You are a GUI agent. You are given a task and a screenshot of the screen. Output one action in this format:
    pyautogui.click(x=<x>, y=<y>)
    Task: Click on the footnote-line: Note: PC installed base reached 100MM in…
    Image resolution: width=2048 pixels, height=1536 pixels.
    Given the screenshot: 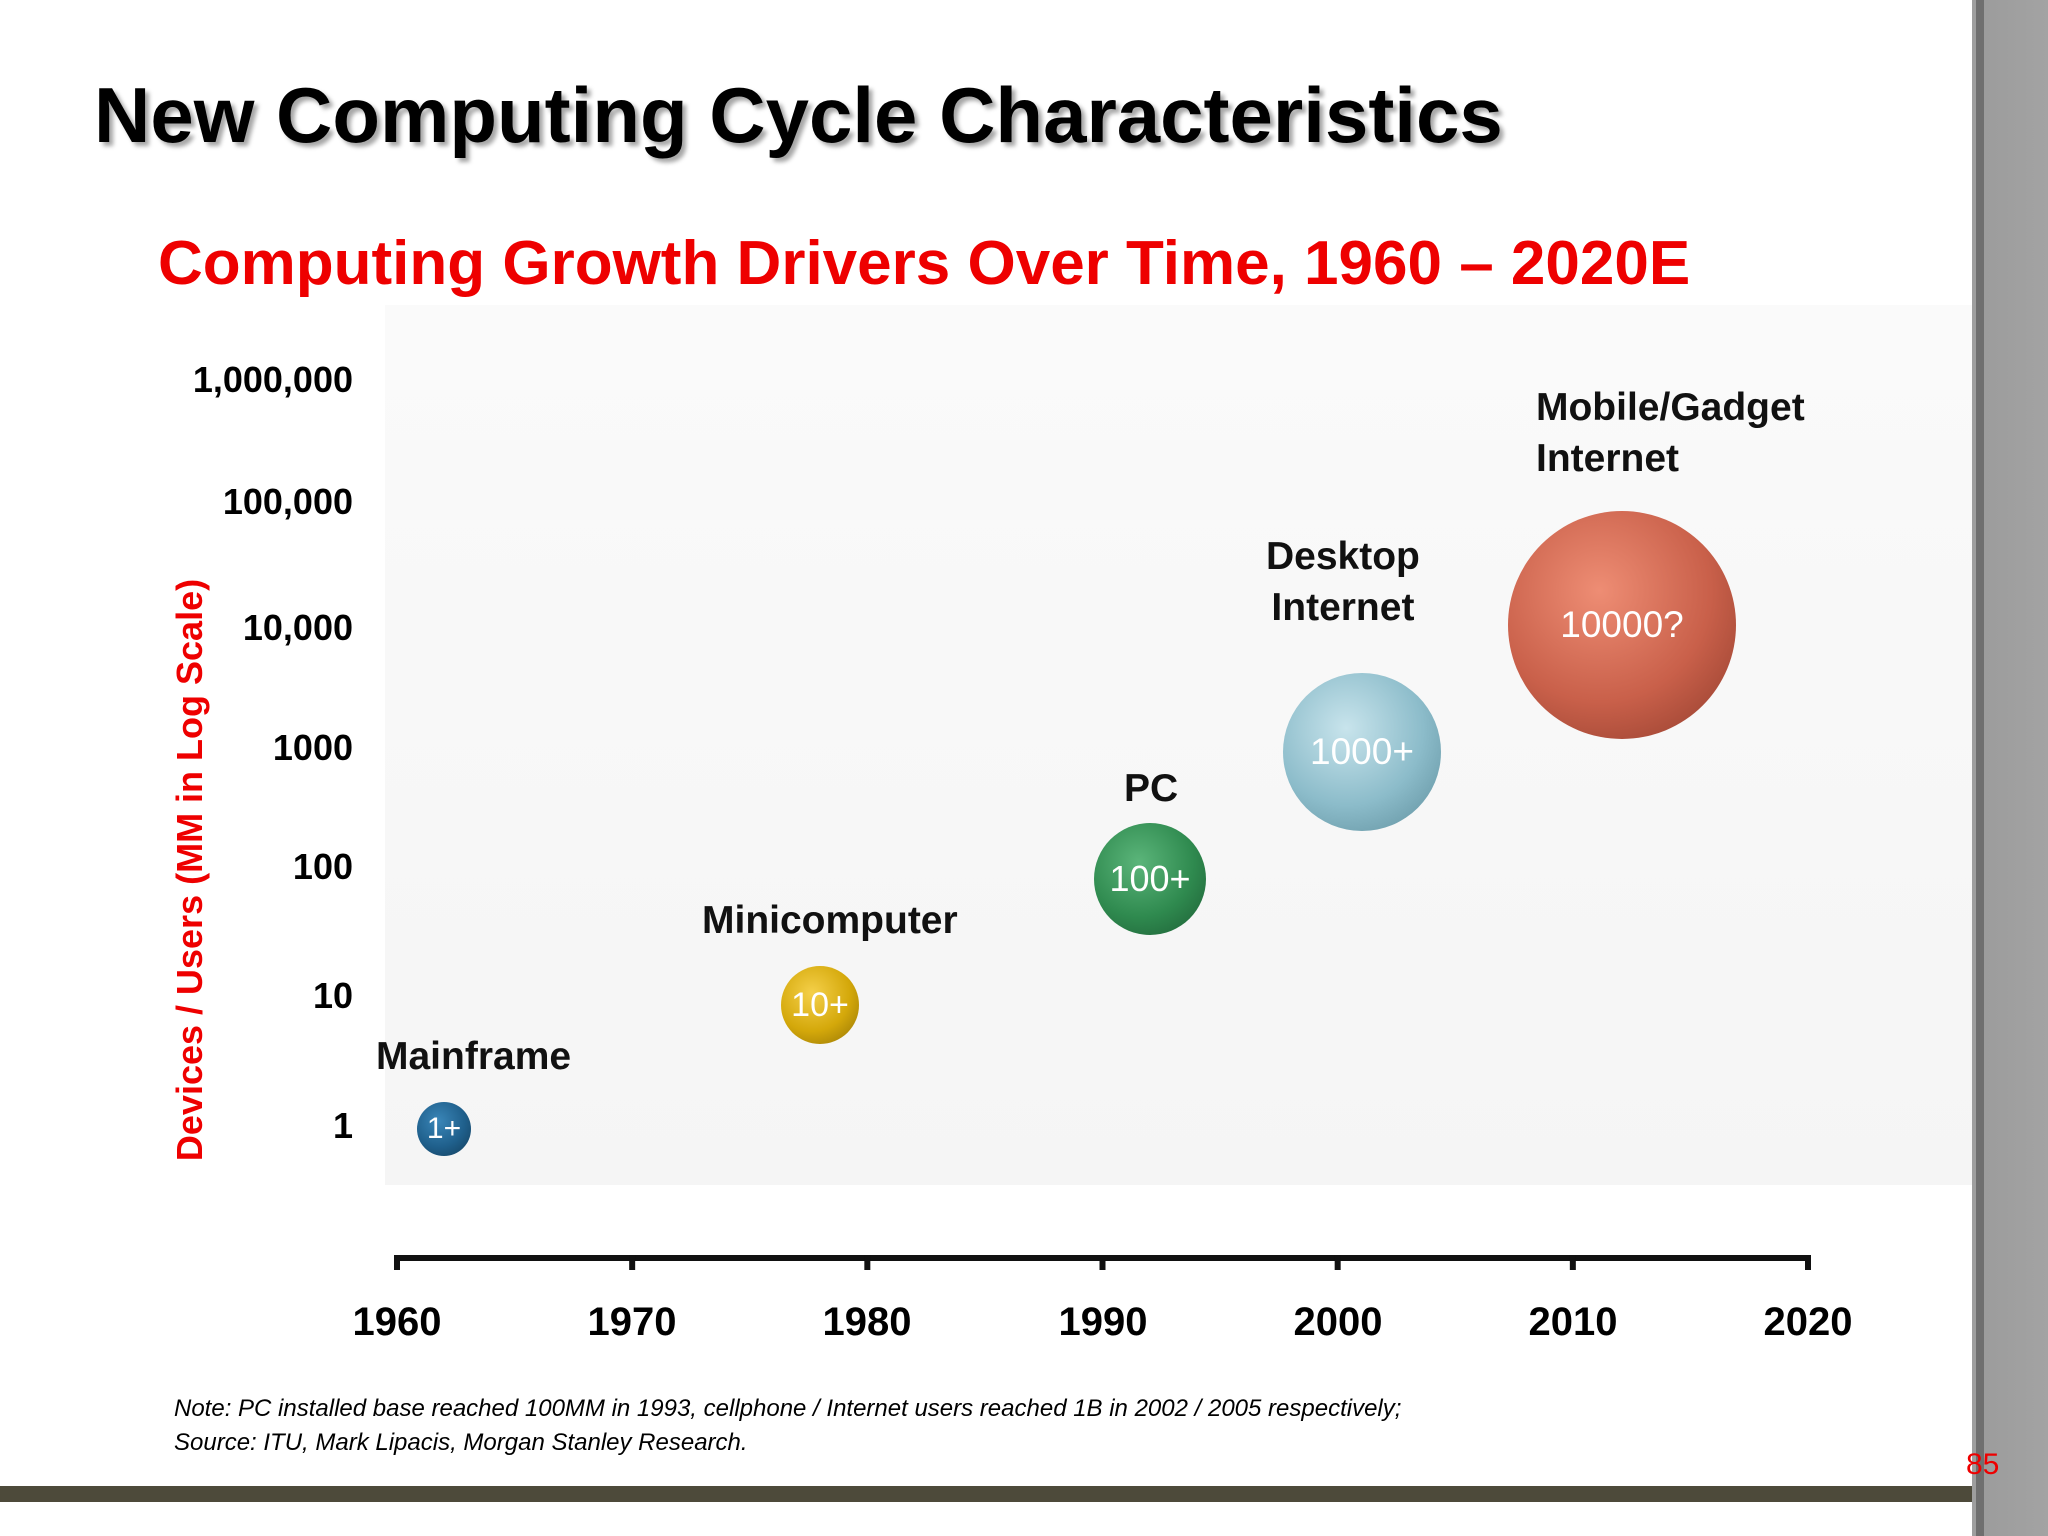 What is the action you would take?
    pyautogui.click(x=788, y=1408)
    